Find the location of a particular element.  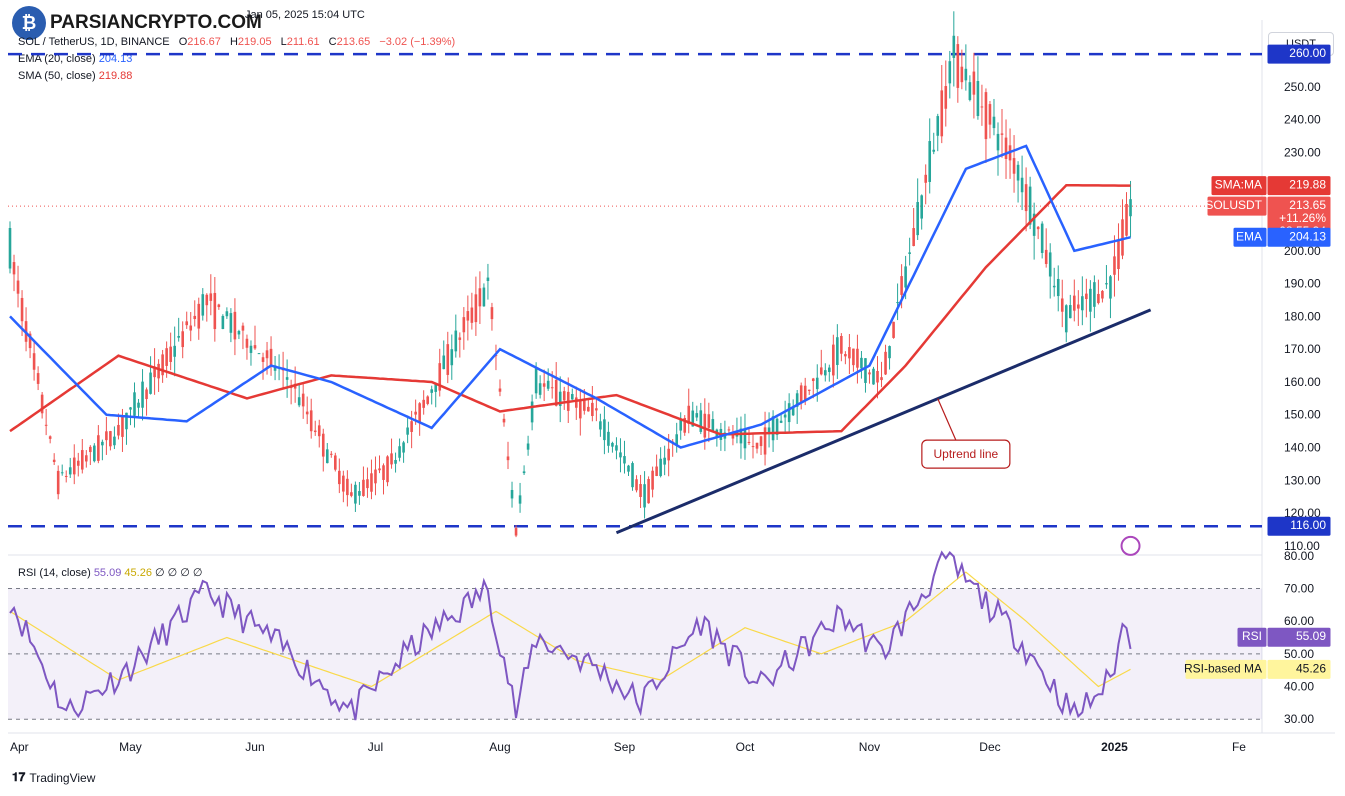

rsi-name-tag-text: RSI is located at coordinates (1252, 636).